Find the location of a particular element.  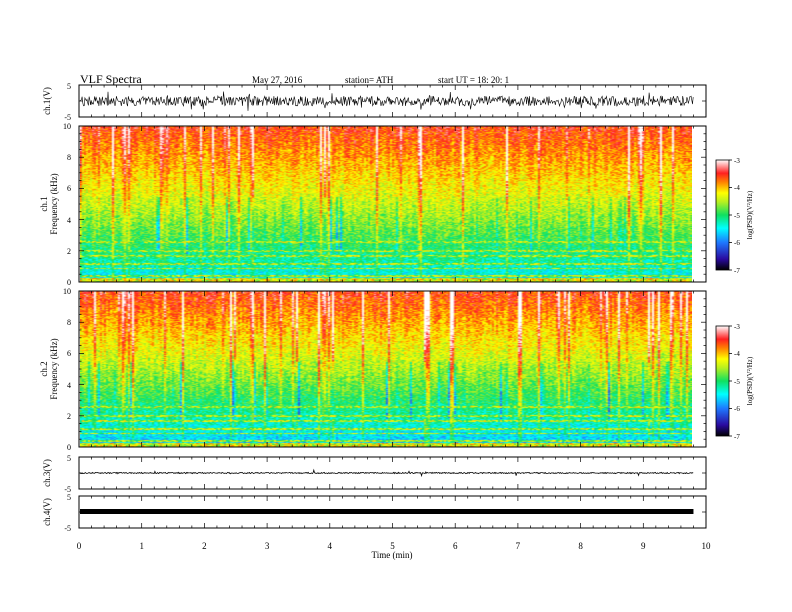

ch2-frequency-ylabel: Frequency (kHz) is located at coordinates (54, 368).